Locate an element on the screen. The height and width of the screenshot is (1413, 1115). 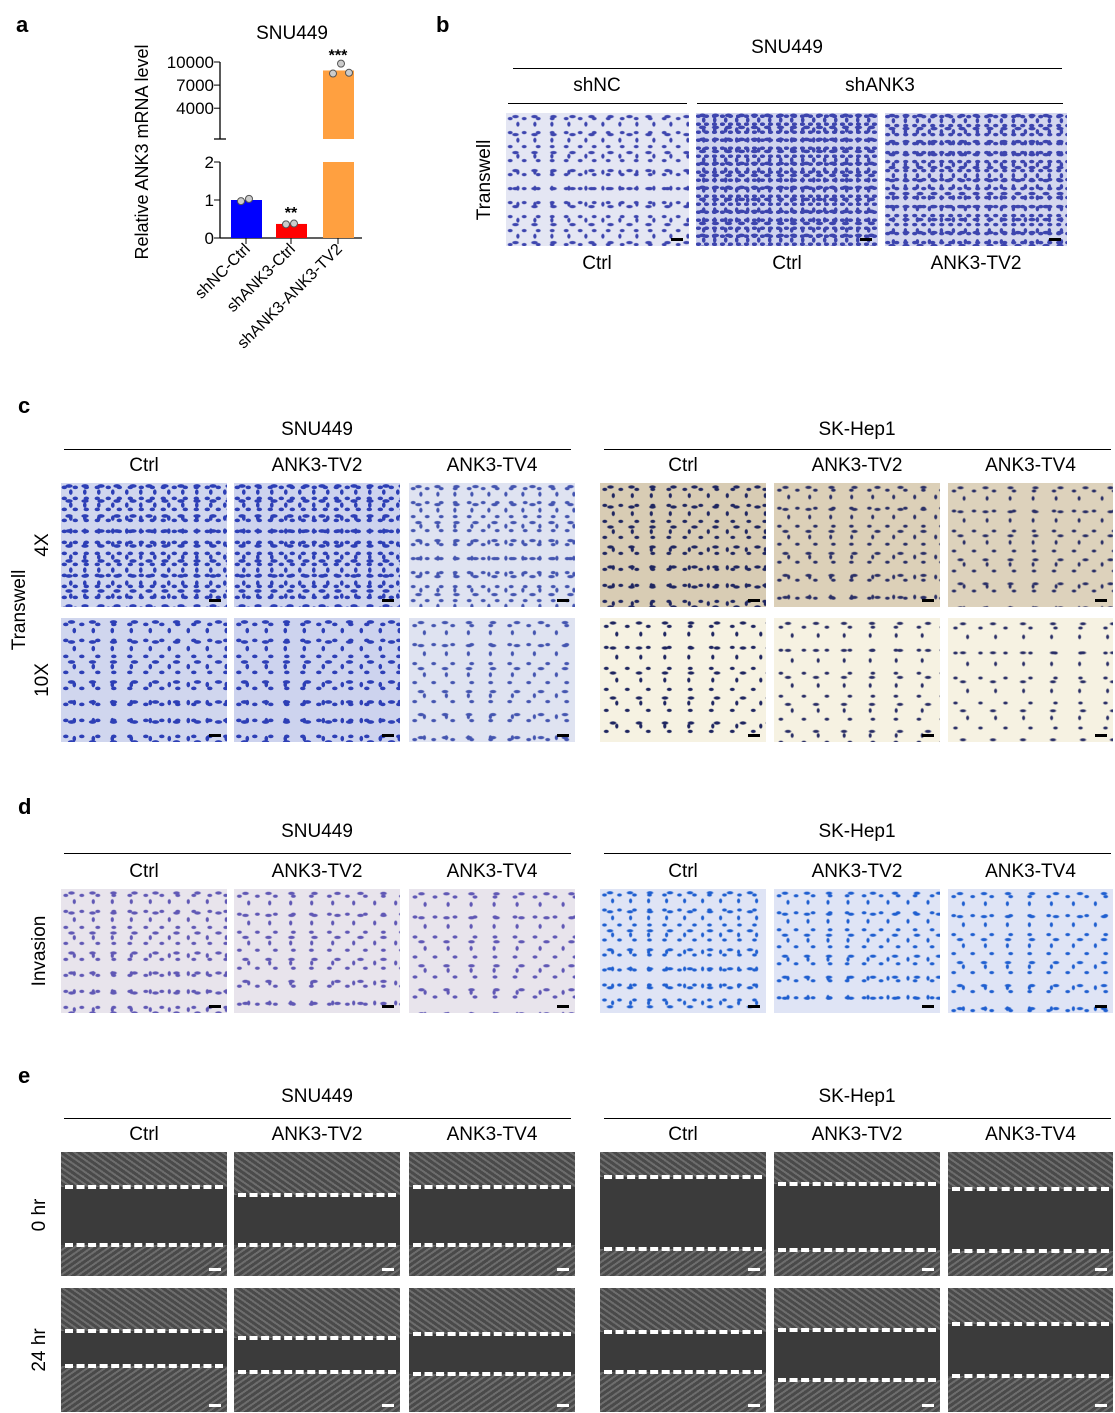
c-assay-label: Transwell is located at coordinates (19, 610).